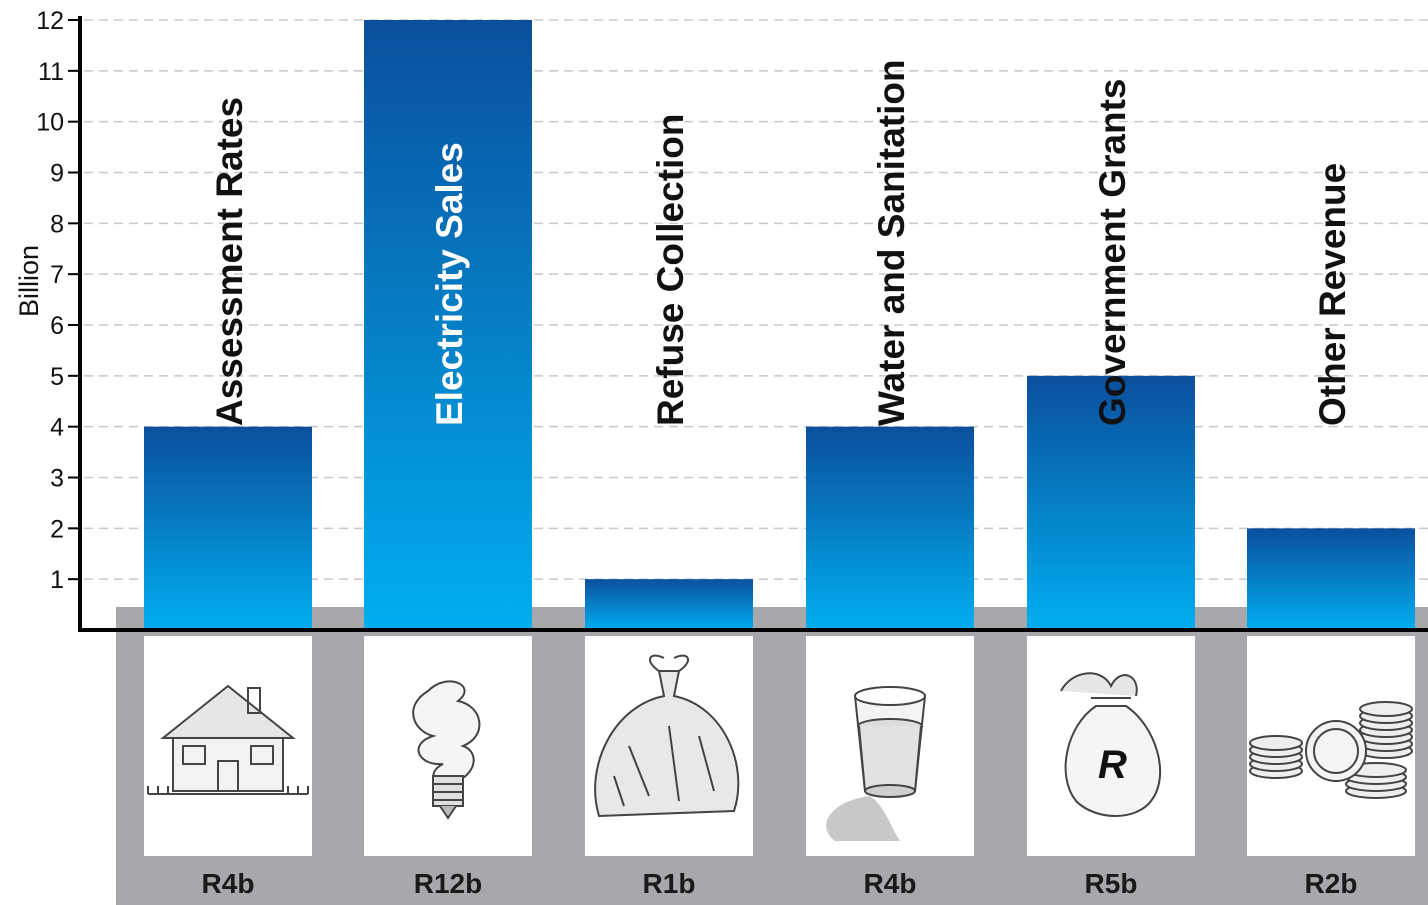 The height and width of the screenshot is (905, 1428). Describe the element at coordinates (876, 763) in the screenshot. I see `water-glass-icon` at that location.